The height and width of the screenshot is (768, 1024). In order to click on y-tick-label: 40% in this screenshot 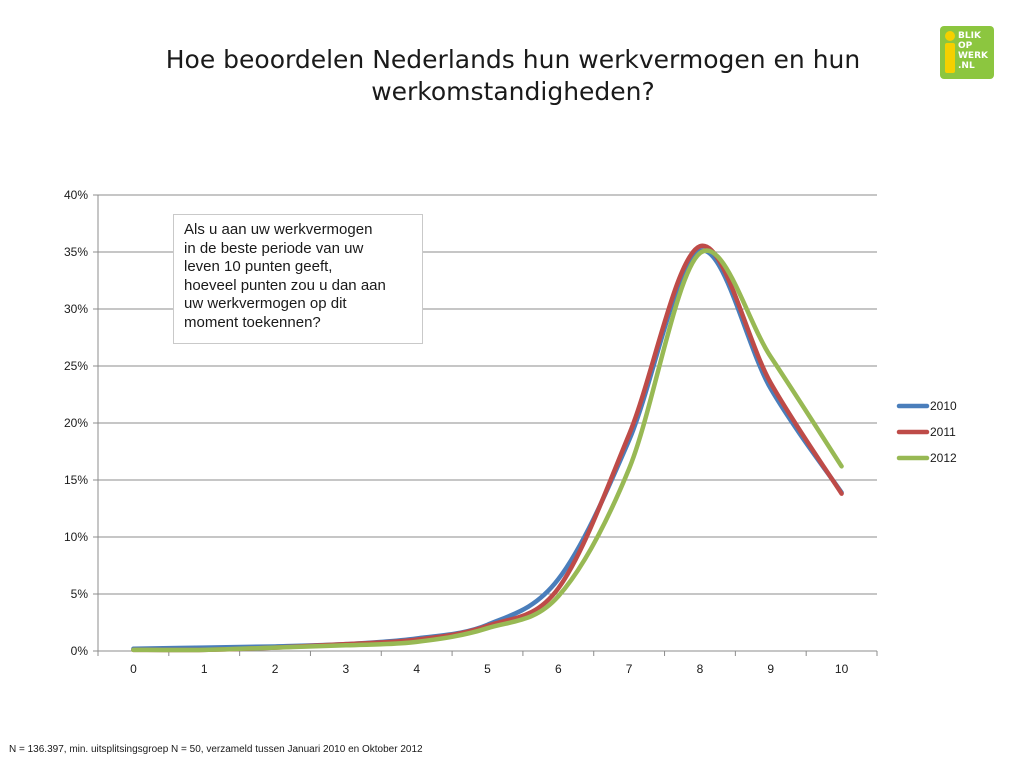, I will do `click(76, 195)`.